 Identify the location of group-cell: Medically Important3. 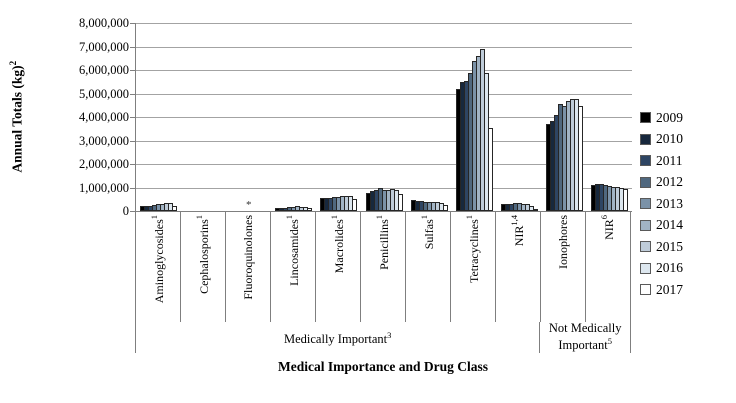
(338, 337).